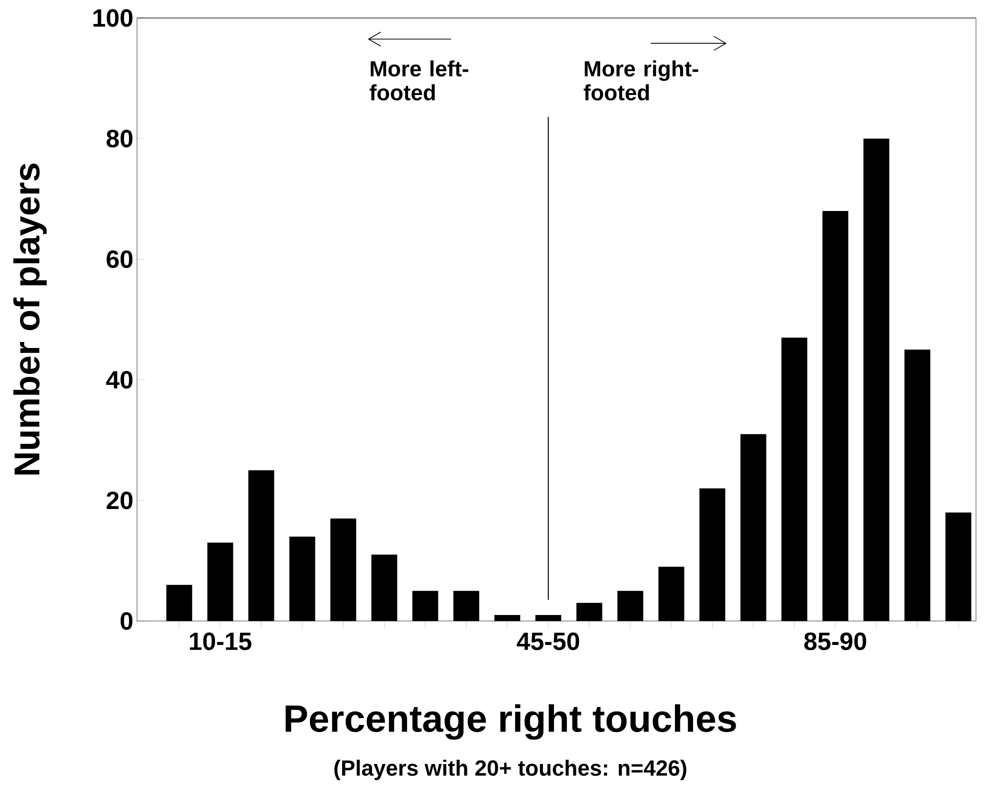  Describe the element at coordinates (112, 18) in the screenshot. I see `y-tick-label: 100` at that location.